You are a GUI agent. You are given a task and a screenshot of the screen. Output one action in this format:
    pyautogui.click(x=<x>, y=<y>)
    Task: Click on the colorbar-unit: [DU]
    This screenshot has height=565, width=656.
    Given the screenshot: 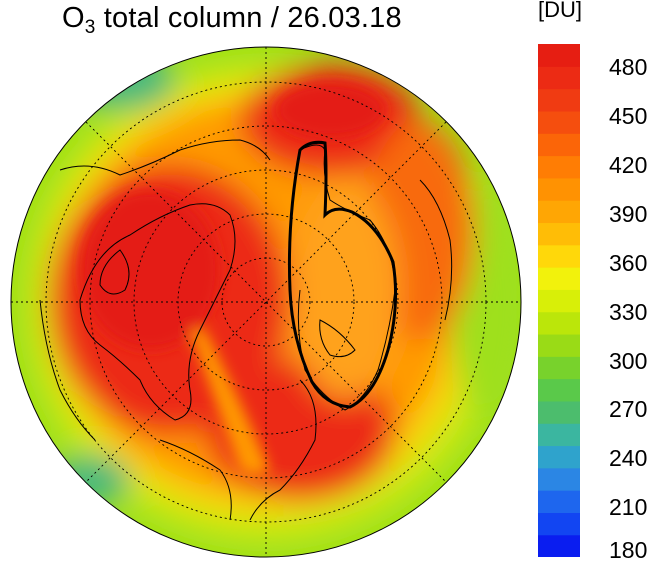 What is the action you would take?
    pyautogui.click(x=560, y=11)
    